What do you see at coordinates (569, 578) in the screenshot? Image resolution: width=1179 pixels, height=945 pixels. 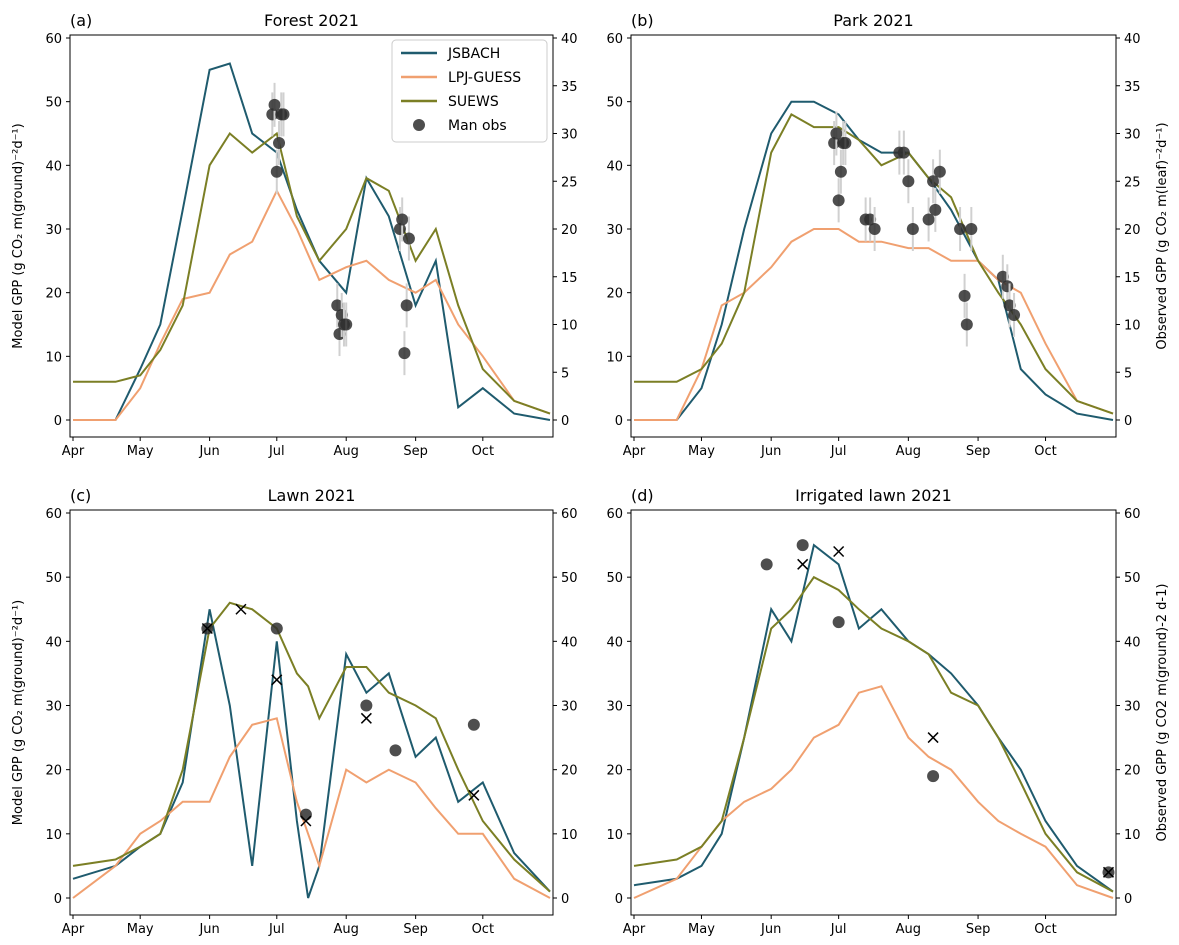 I see `y2-tick-label: 50` at bounding box center [569, 578].